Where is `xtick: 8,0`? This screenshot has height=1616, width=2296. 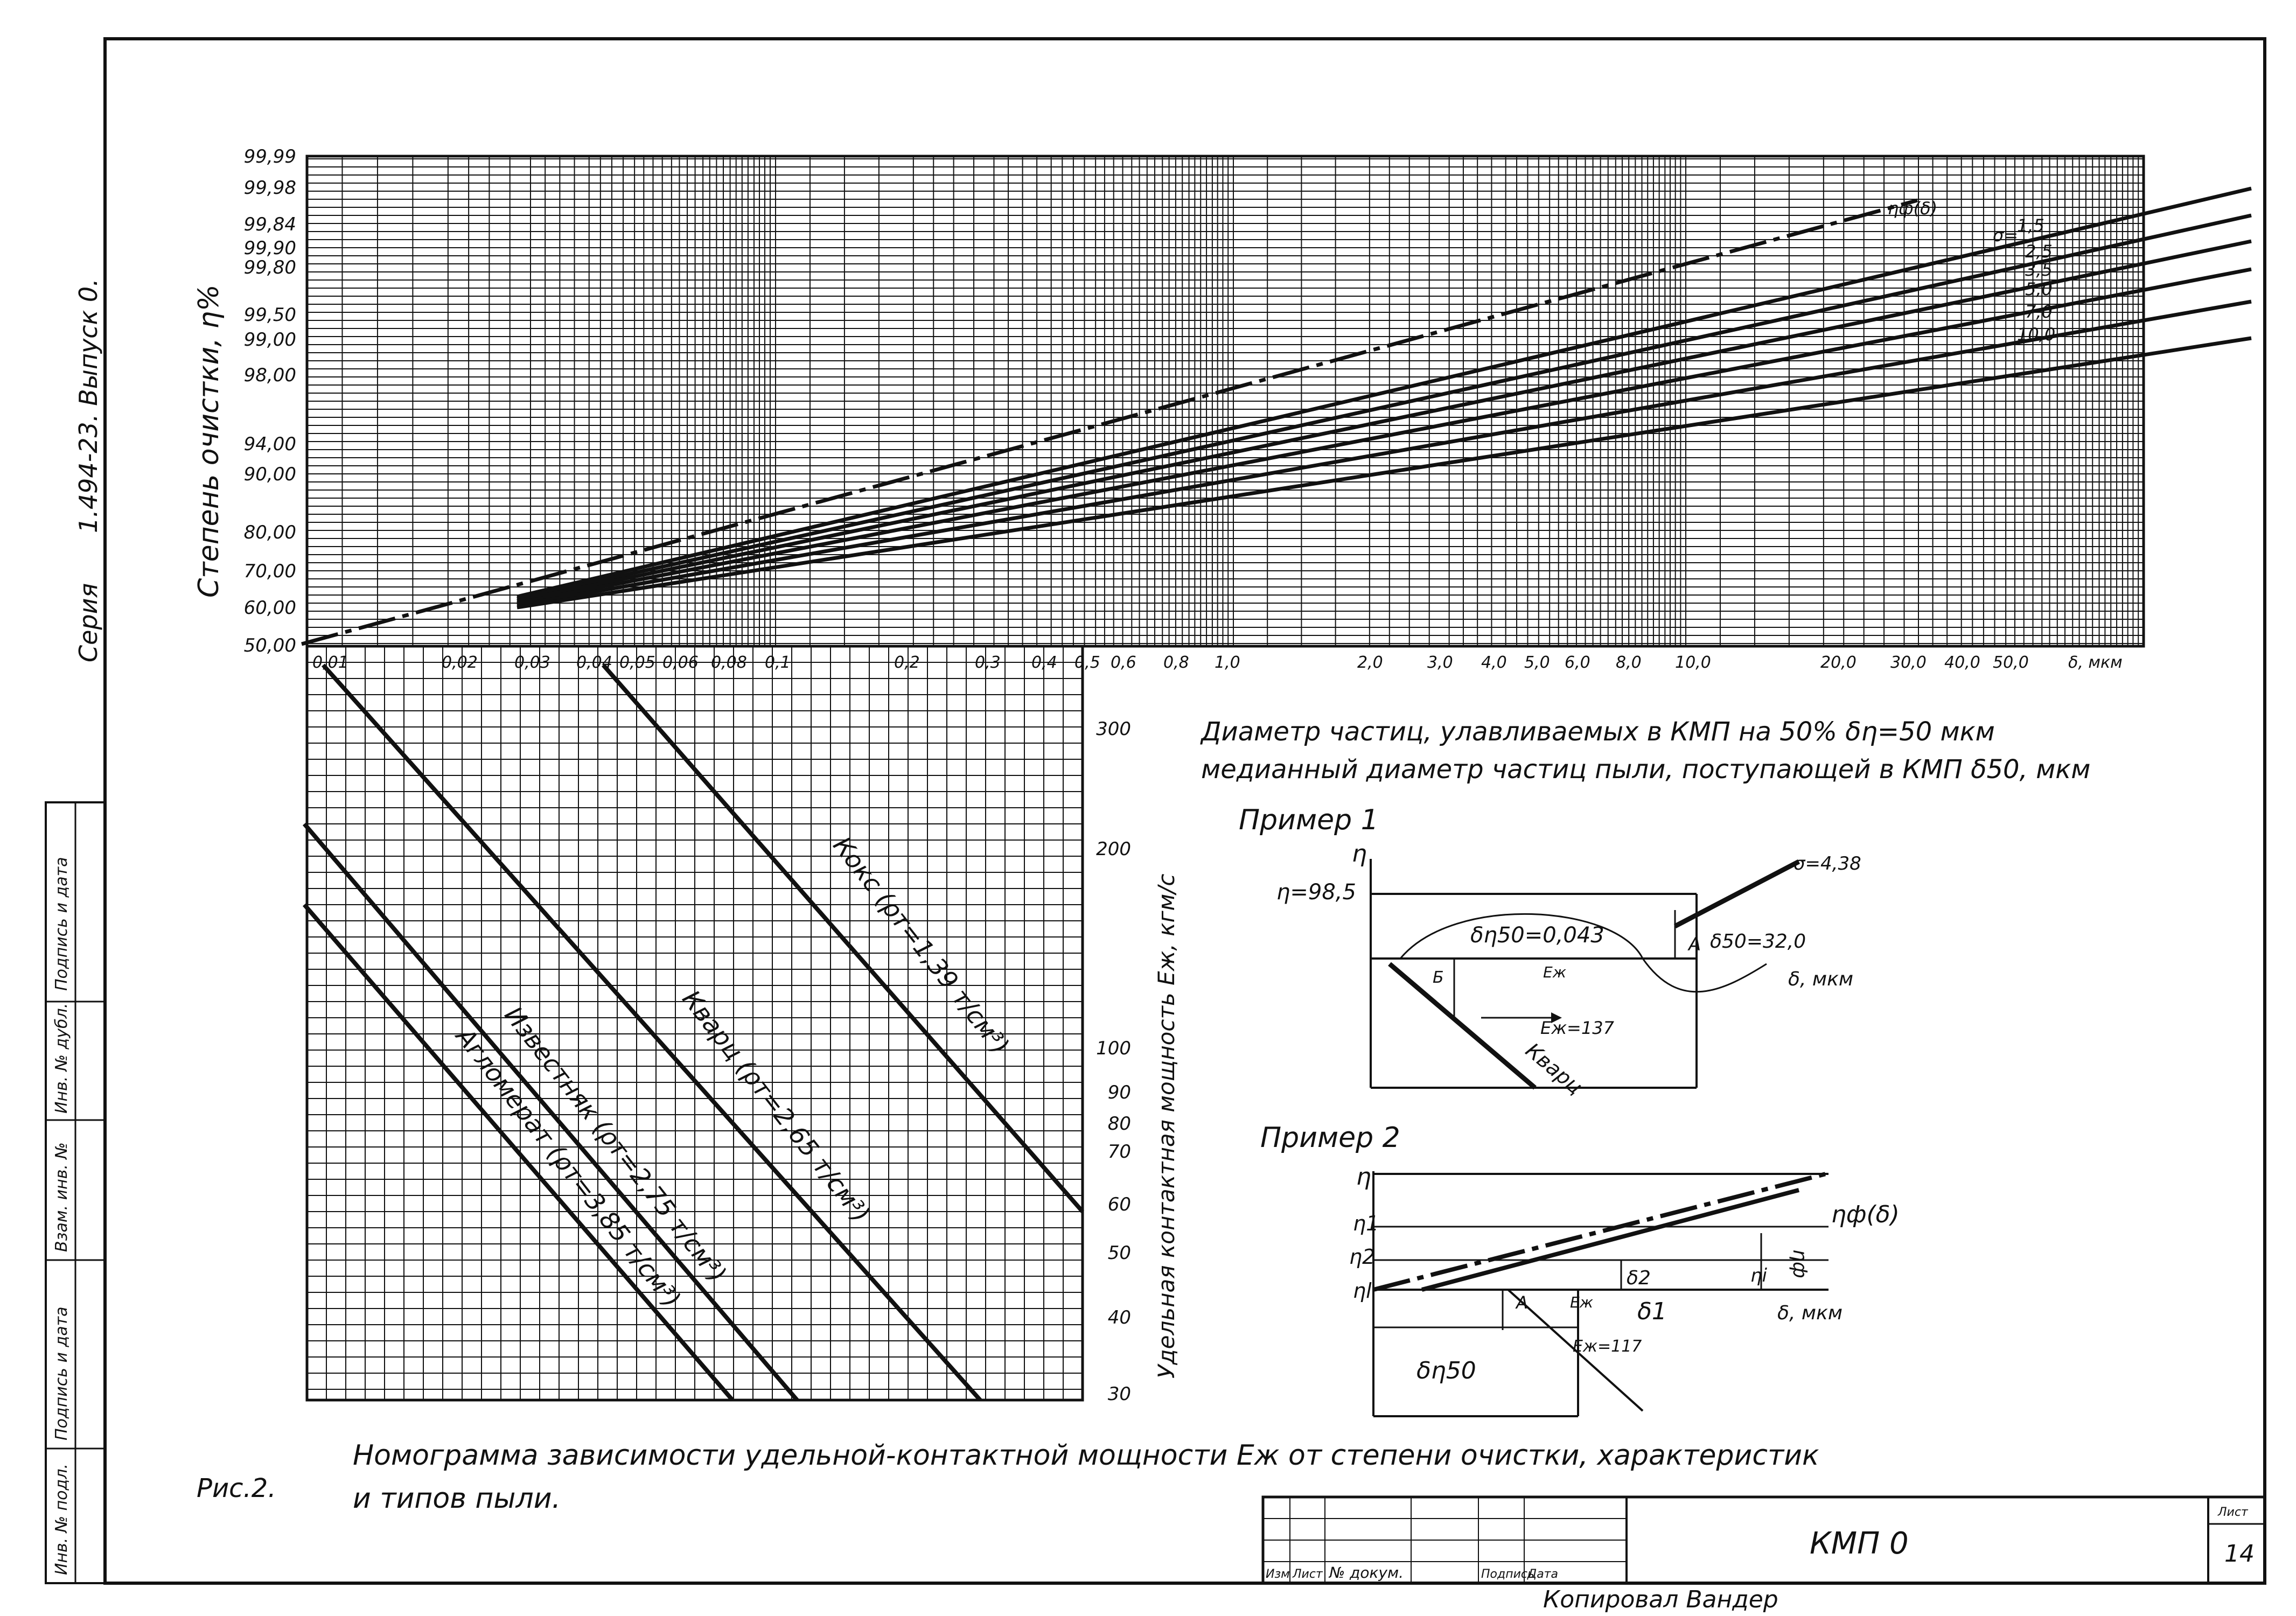 xtick: 8,0 is located at coordinates (1629, 663).